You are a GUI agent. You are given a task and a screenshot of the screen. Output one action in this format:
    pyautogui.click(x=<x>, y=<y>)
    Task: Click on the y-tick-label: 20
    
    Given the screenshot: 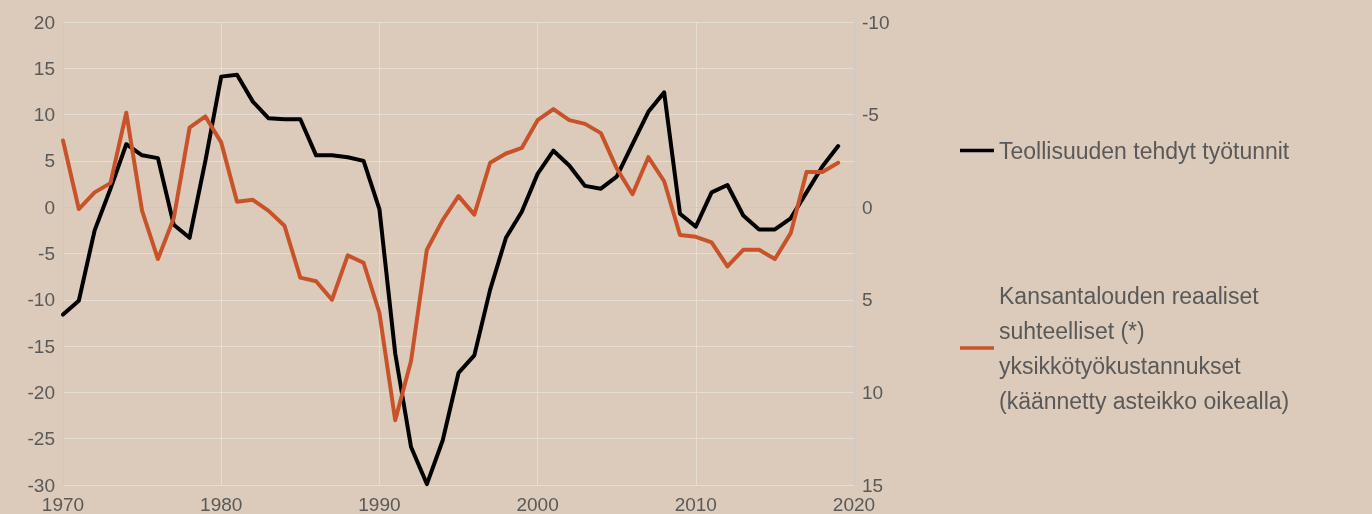 What is the action you would take?
    pyautogui.click(x=44, y=22)
    